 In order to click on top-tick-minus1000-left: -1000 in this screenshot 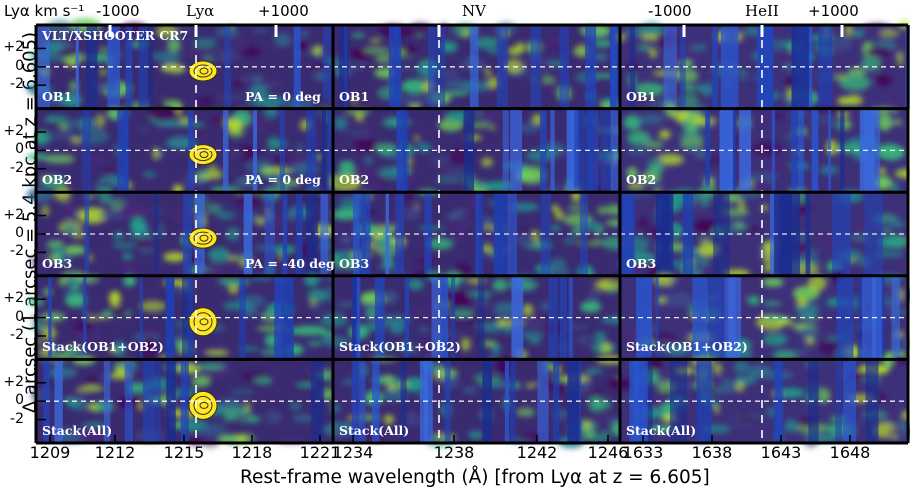, I will do `click(118, 11)`.